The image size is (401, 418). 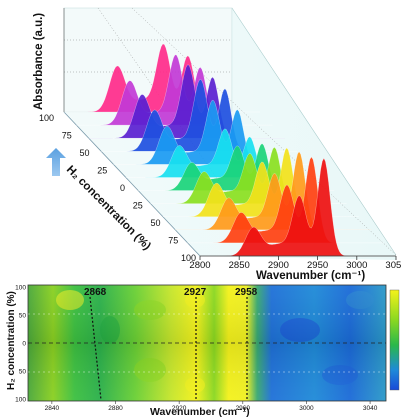 What do you see at coordinates (20, 344) in the screenshot?
I see `heatmap-y-ticks: 100 50 0 50 100` at bounding box center [20, 344].